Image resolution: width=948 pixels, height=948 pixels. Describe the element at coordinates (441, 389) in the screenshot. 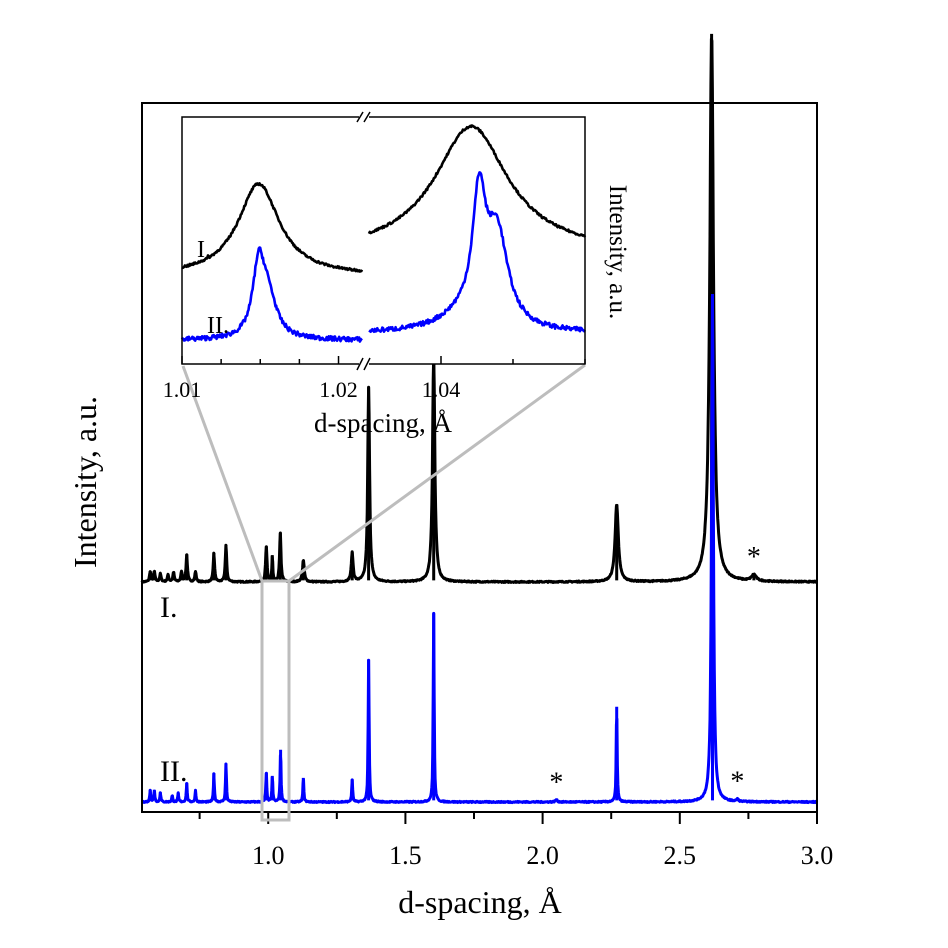

I see `inset-x-tick-label: 1.04` at that location.